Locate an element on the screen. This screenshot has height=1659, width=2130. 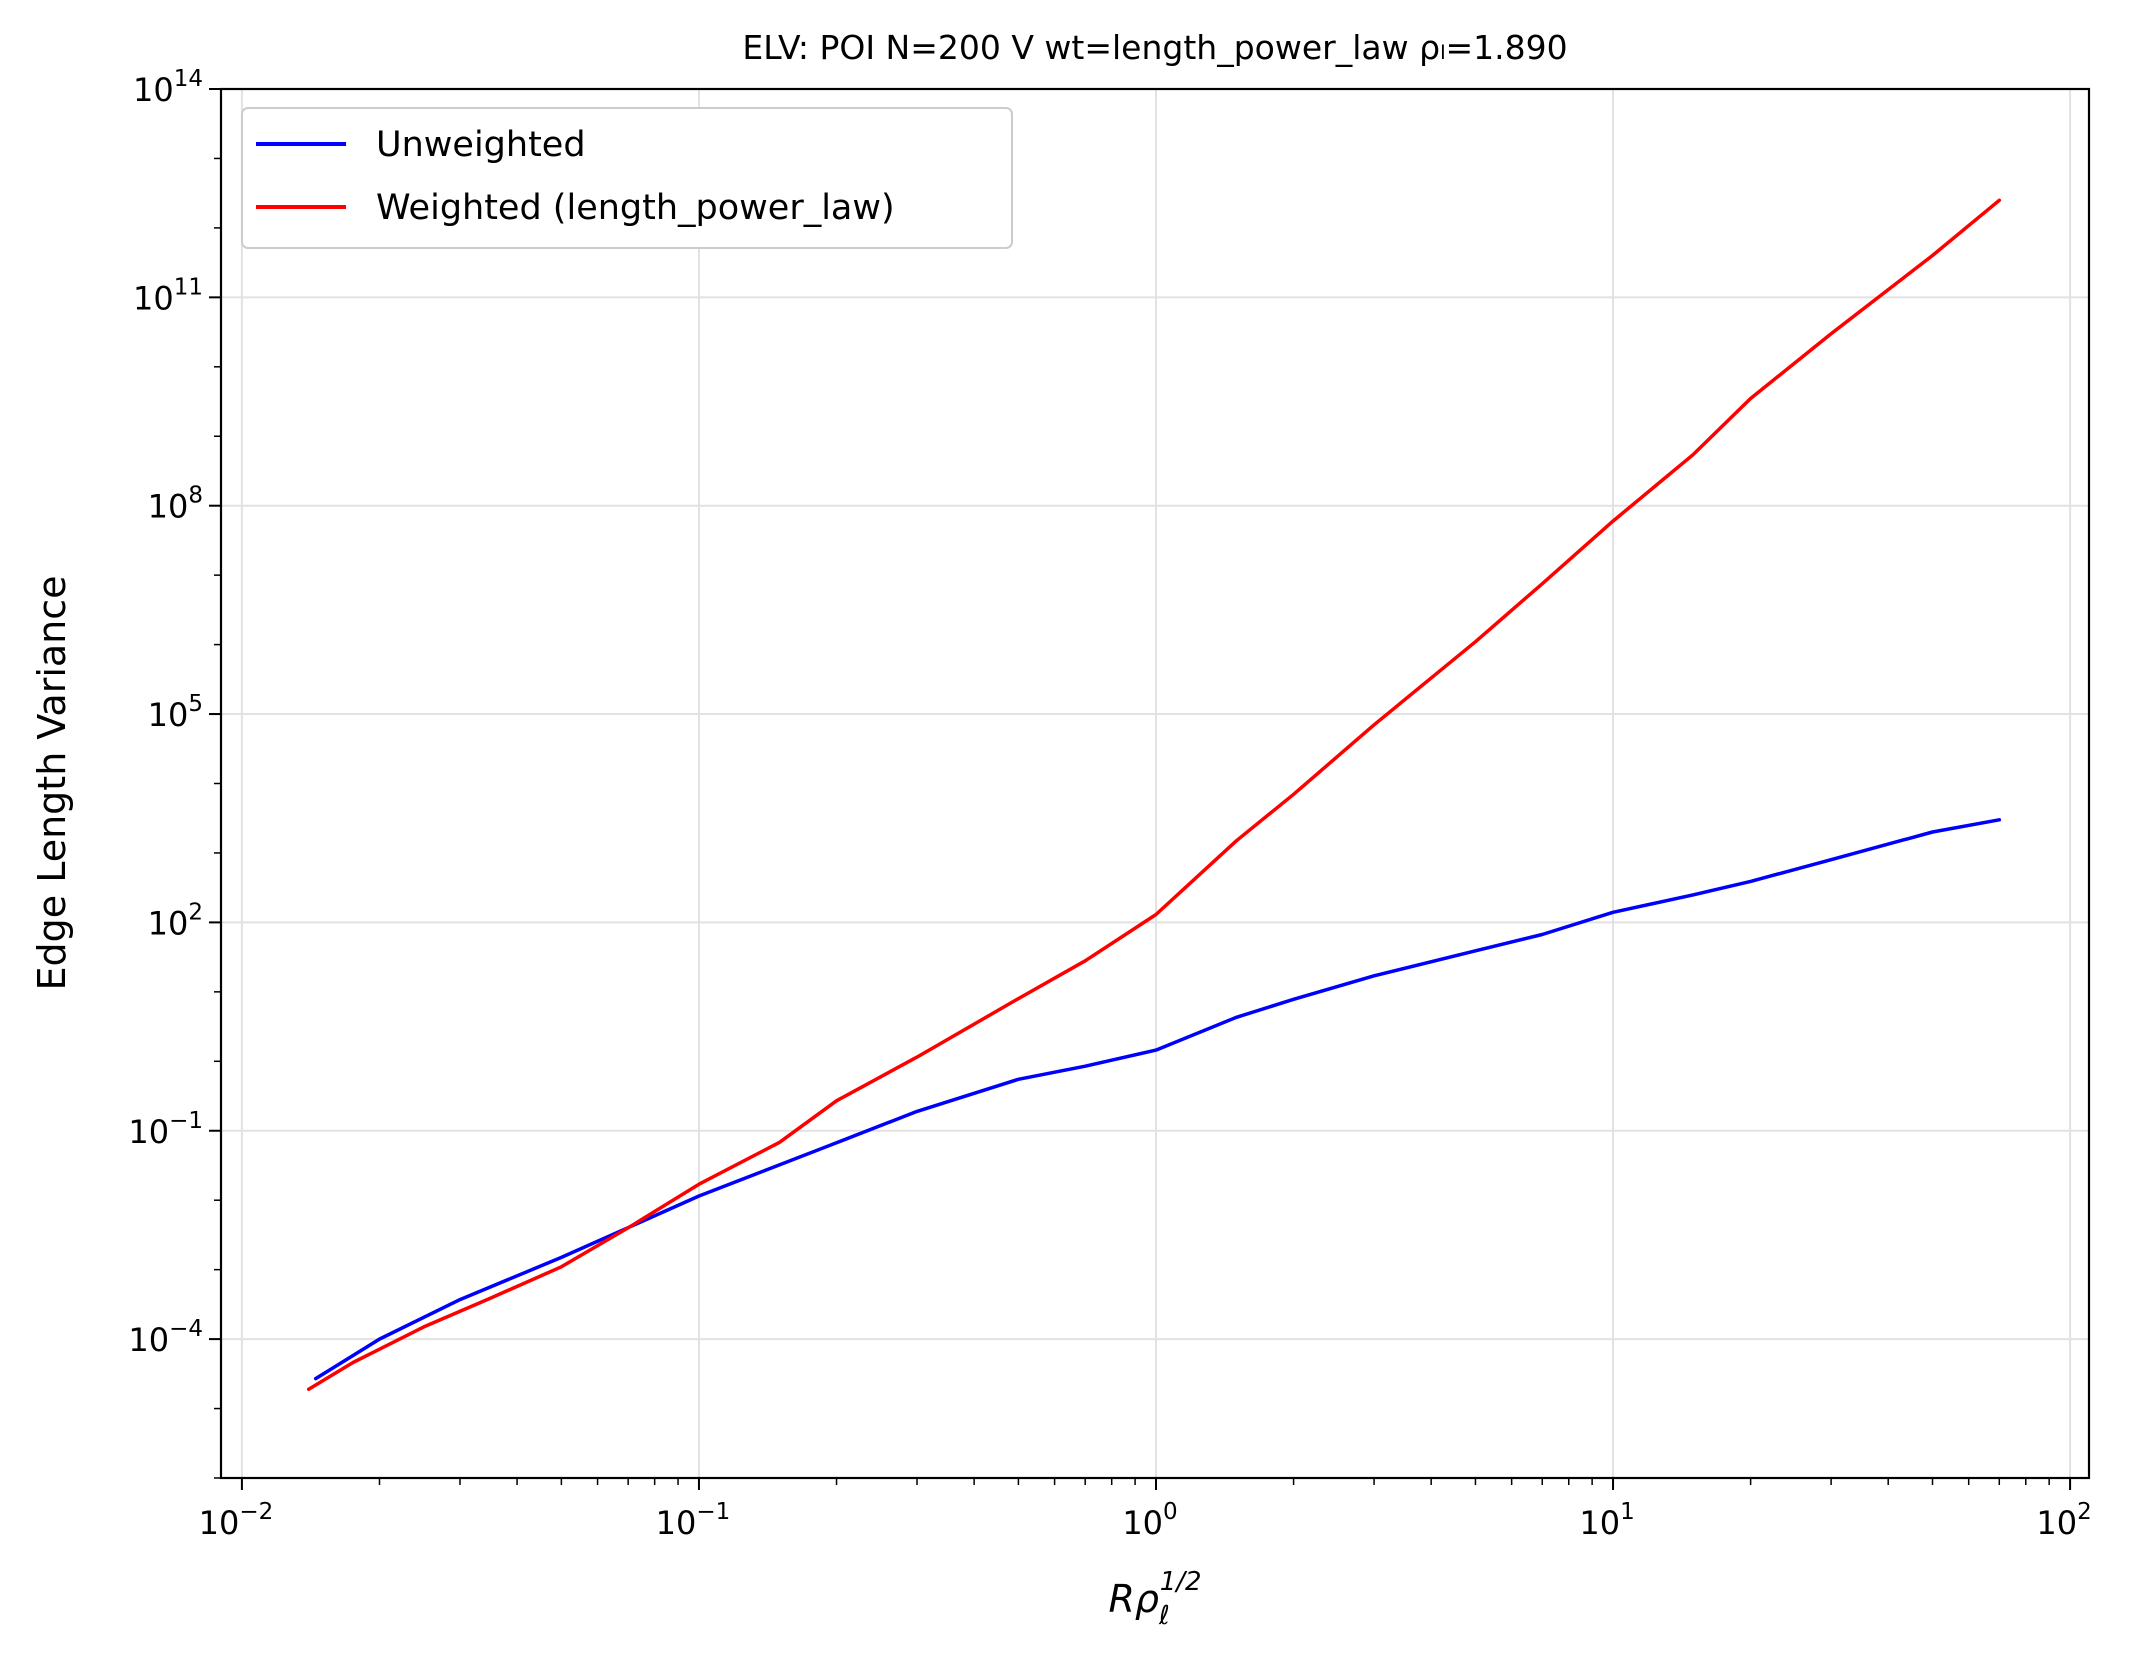
y-ticks: 10⁻⁴ 10⁻¹ 10² 10⁵ 10⁸ 10¹¹ 10¹⁴ is located at coordinates (174, 772).